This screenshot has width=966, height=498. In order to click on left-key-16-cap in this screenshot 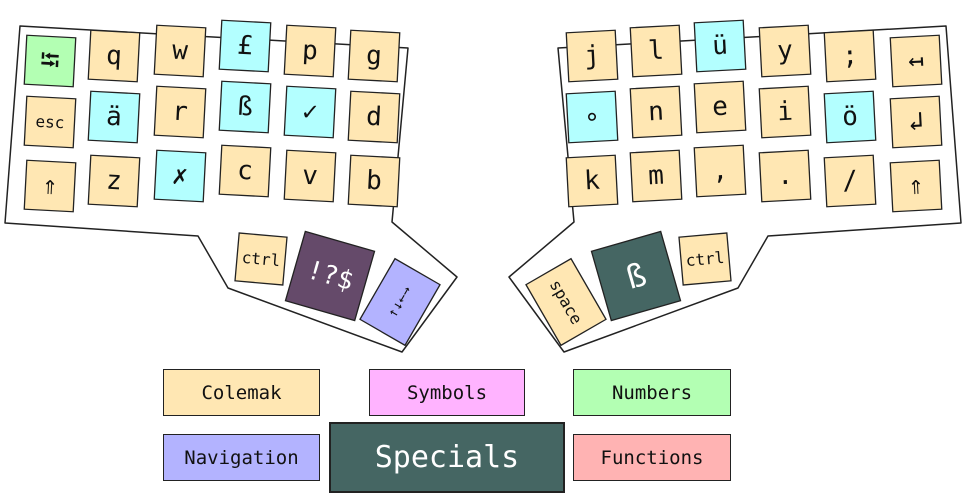, I will do `click(310, 176)`.